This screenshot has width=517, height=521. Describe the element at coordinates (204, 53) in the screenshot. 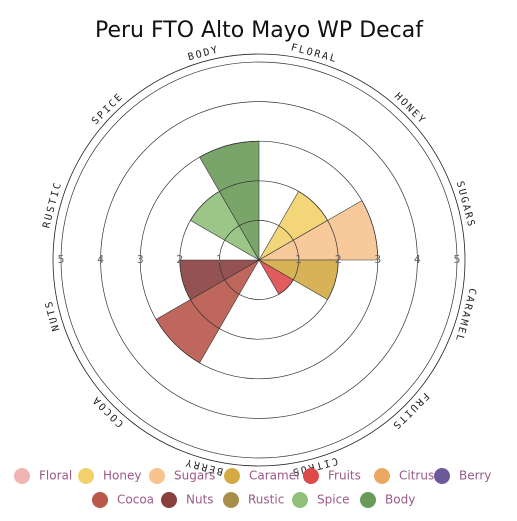

I see `axis-label: BODY` at that location.